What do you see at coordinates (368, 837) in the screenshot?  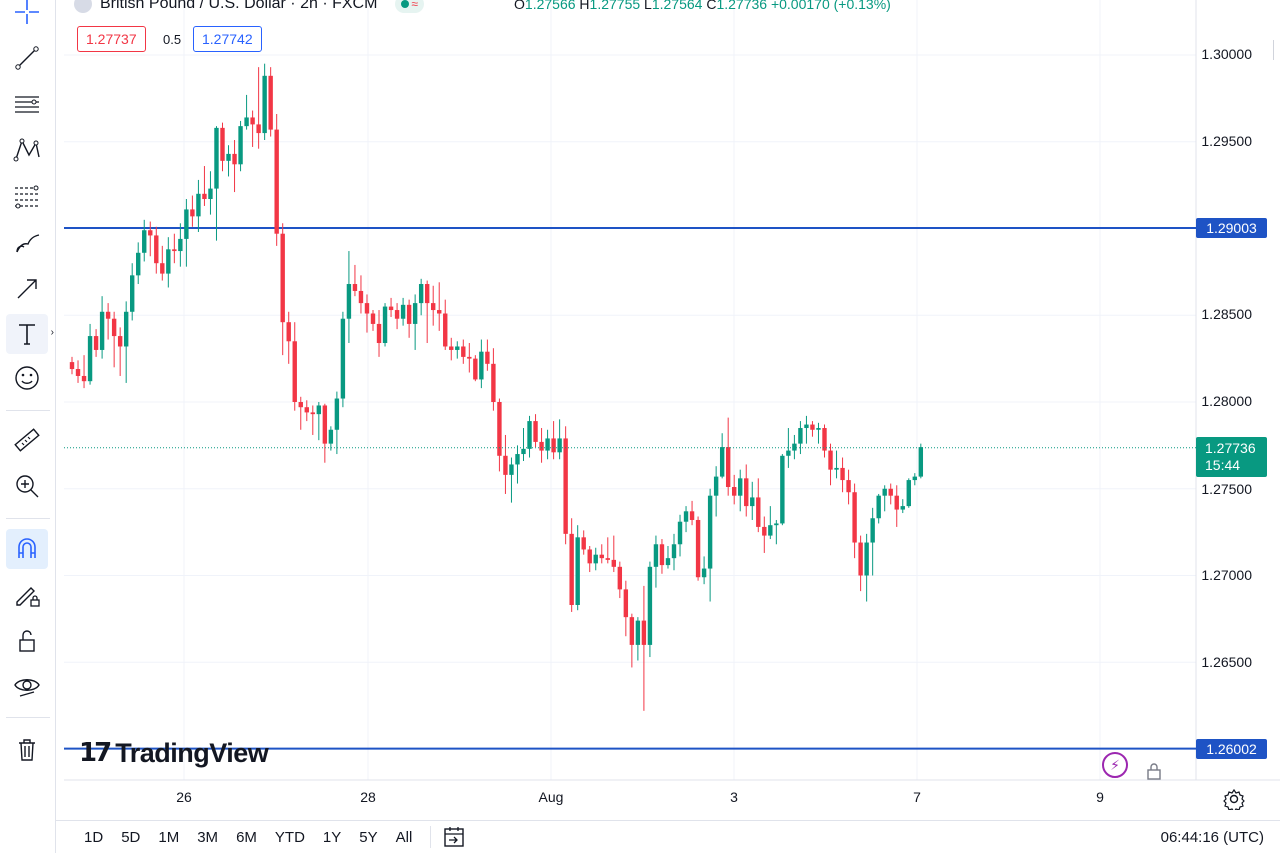 I see `range-5y: 5Y` at bounding box center [368, 837].